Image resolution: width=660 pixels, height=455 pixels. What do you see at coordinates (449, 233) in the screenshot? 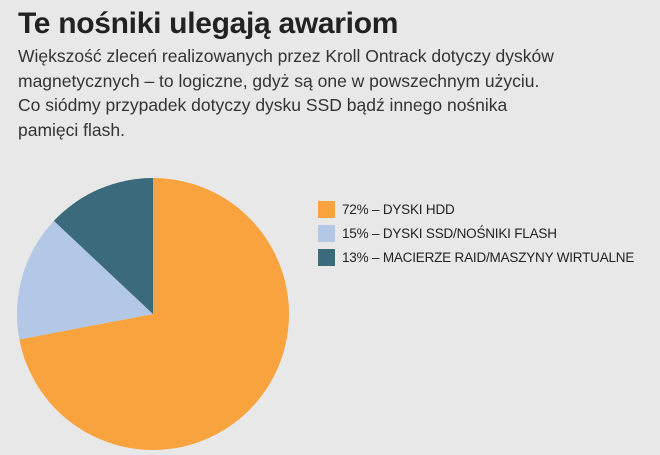
I see `legend-label: 15% – DYSKI SSD/NOŚNIKI FLASH` at bounding box center [449, 233].